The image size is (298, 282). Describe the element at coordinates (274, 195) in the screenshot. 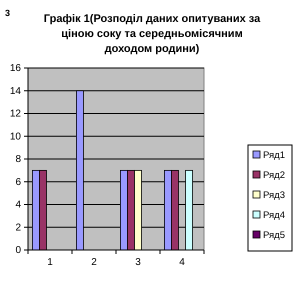

I see `legend-label: Ряд3` at that location.